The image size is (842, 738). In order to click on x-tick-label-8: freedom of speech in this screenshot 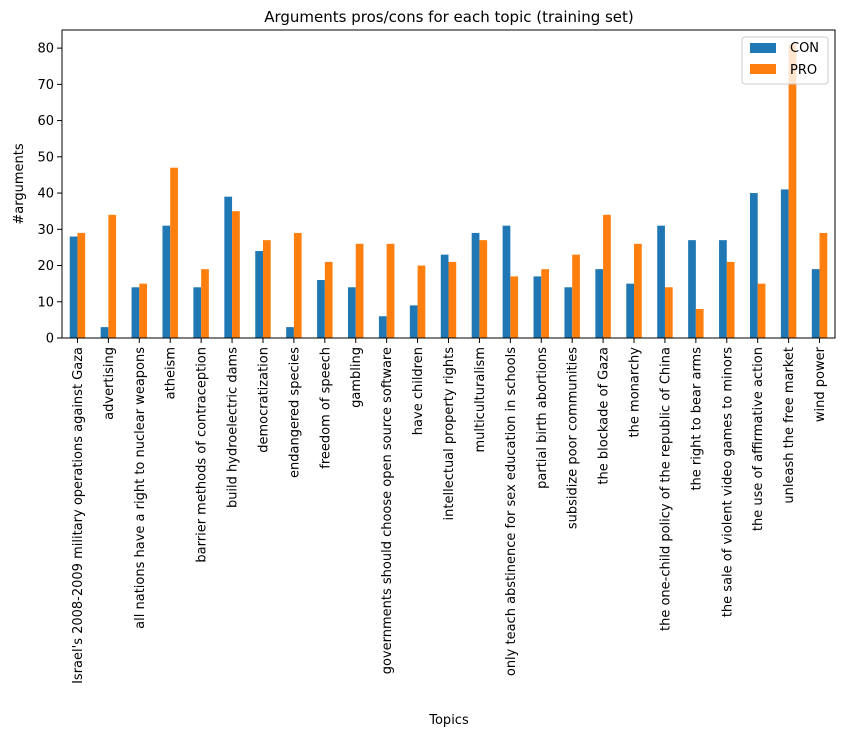, I will do `click(325, 408)`.